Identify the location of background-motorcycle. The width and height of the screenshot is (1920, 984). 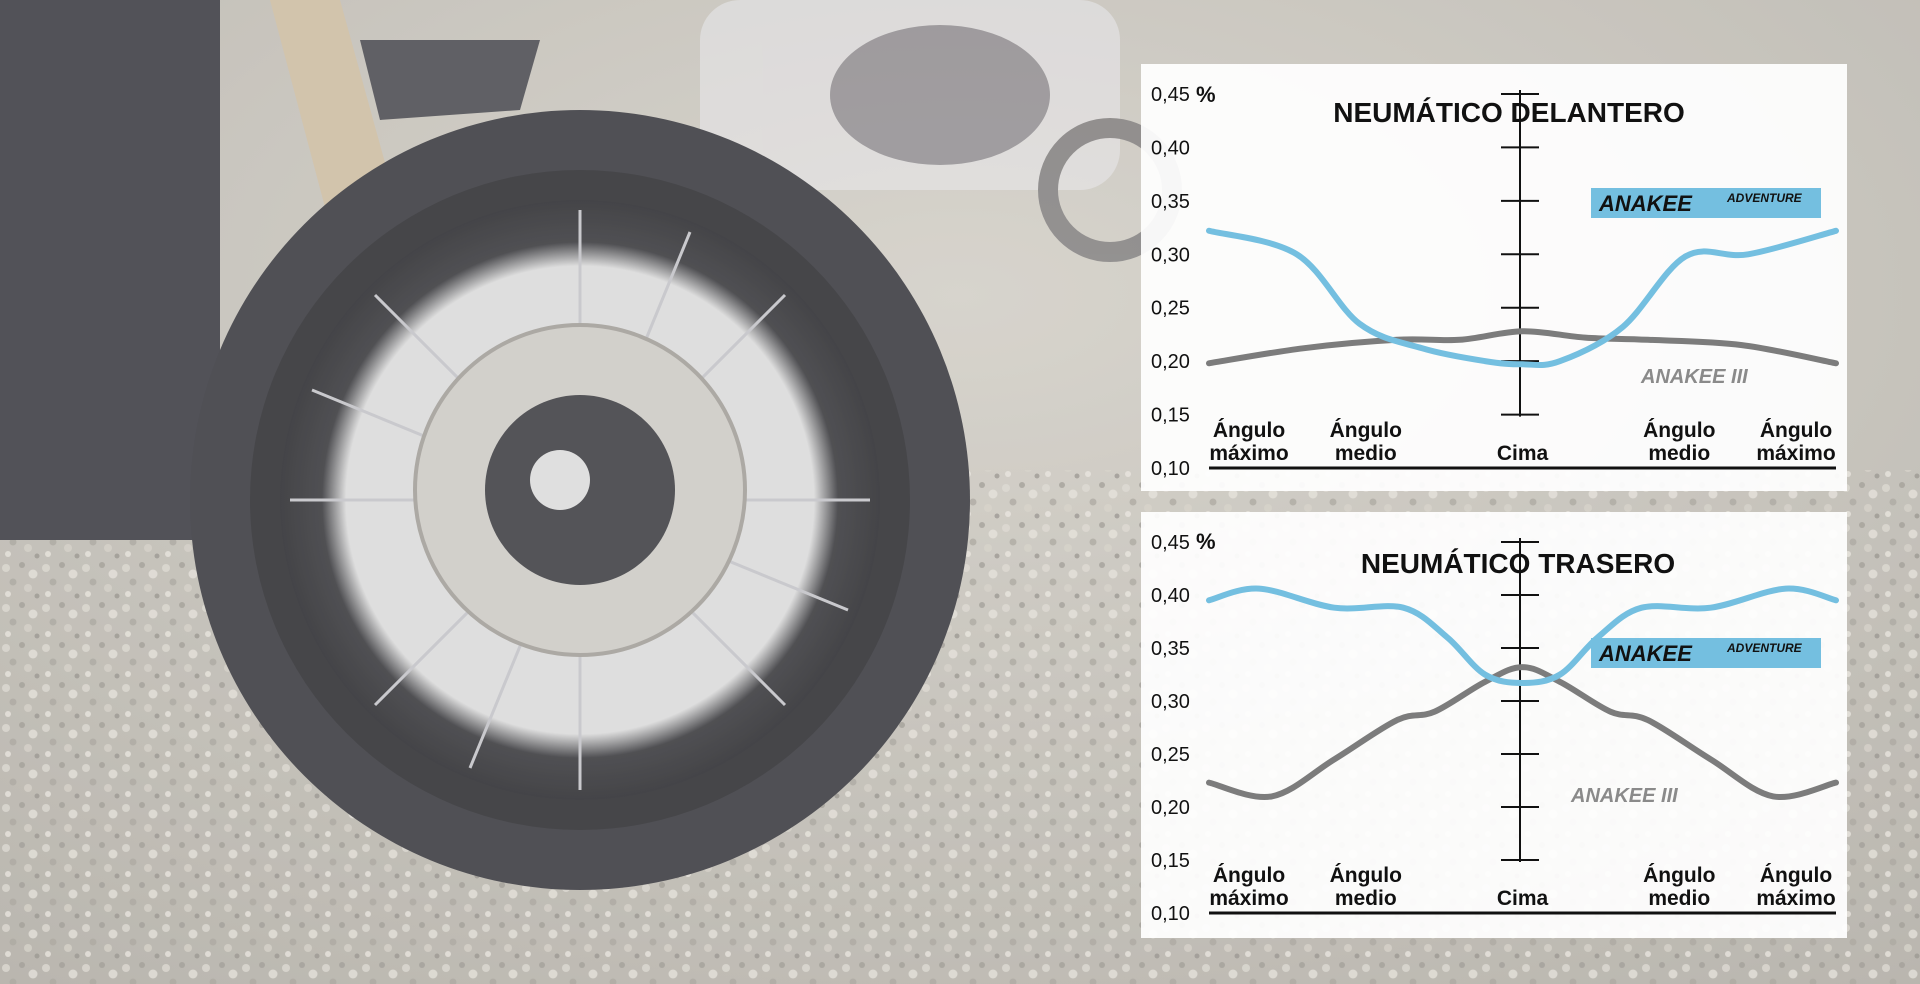
(941, 131).